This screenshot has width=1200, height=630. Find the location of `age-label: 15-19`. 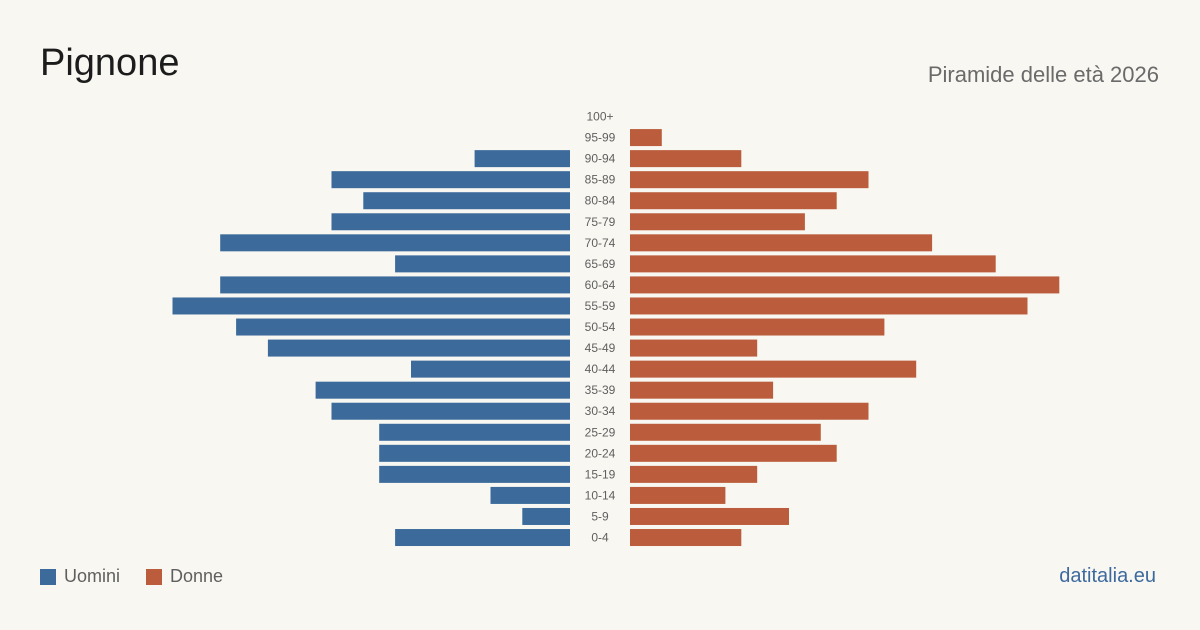

age-label: 15-19 is located at coordinates (600, 474).